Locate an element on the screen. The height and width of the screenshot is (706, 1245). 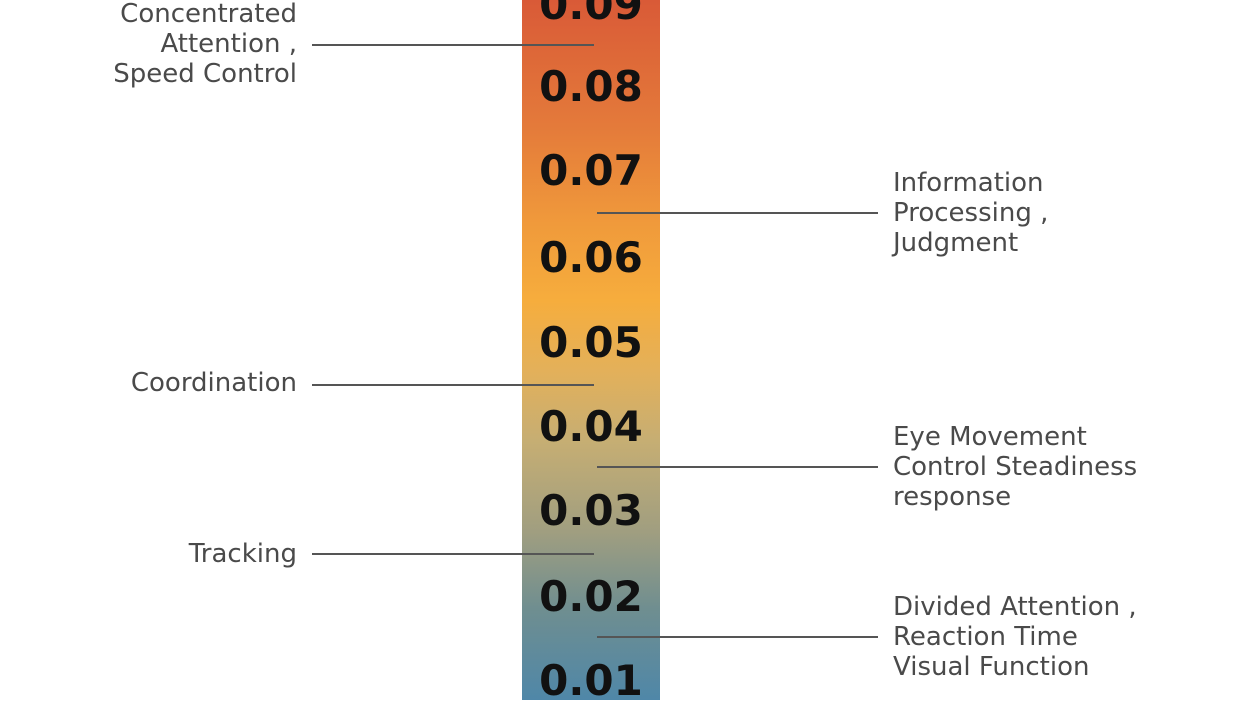
label-line: Processing , is located at coordinates (971, 213).